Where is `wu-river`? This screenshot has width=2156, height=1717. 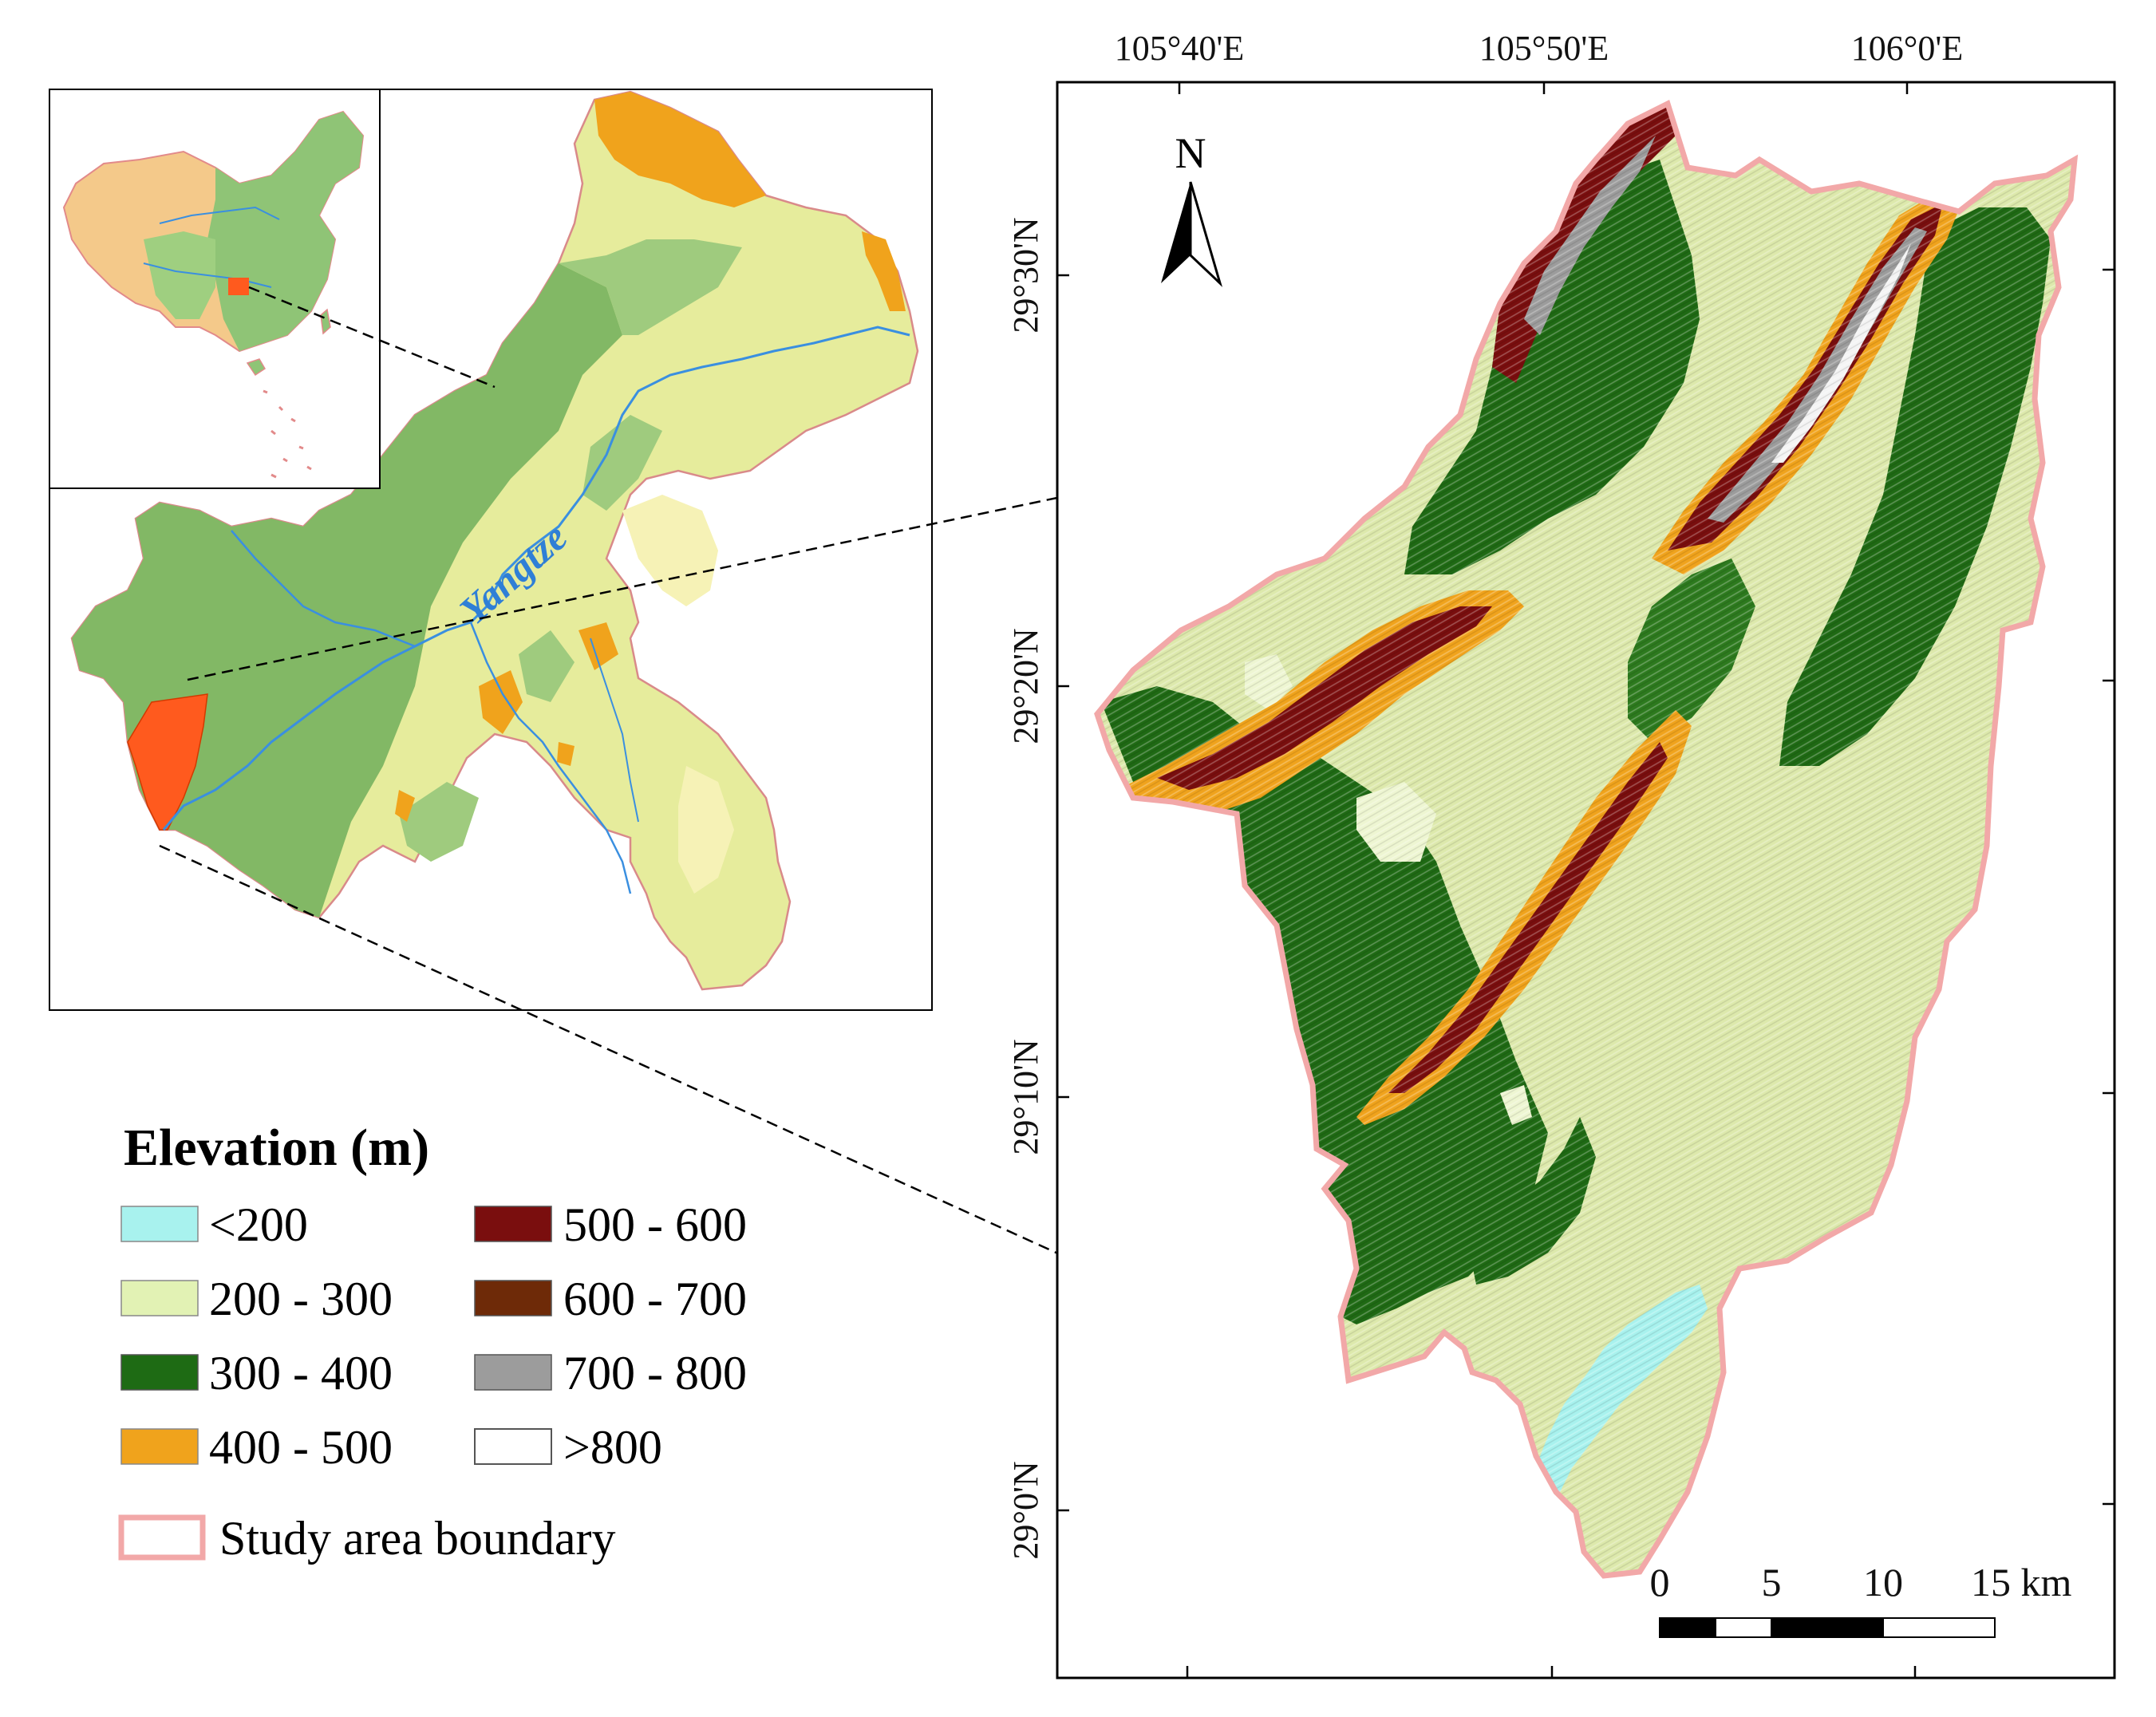
wu-river is located at coordinates (550, 758).